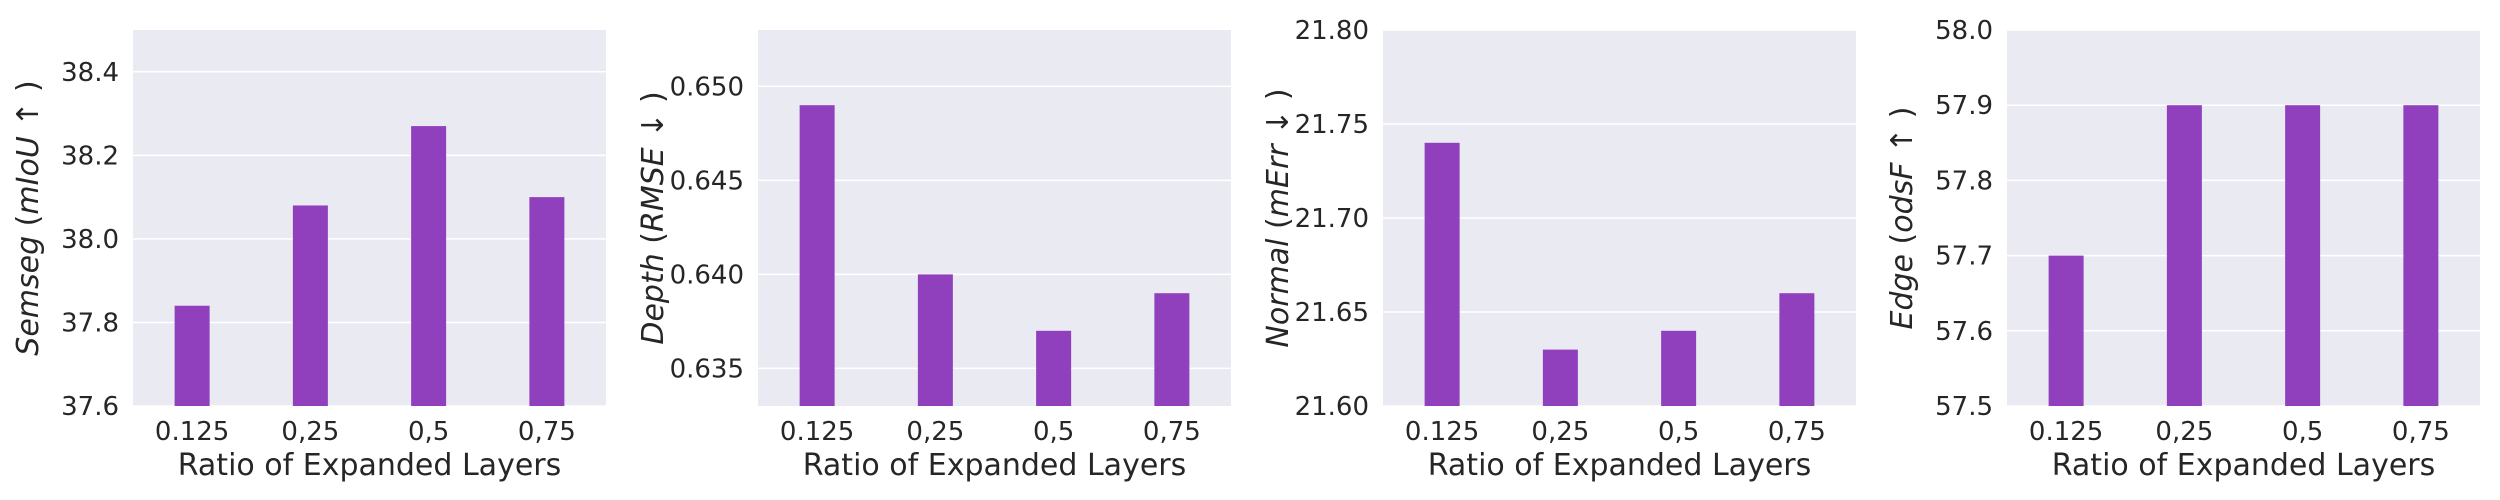  Describe the element at coordinates (1964, 106) in the screenshot. I see `y-tick-label: 57.9` at that location.